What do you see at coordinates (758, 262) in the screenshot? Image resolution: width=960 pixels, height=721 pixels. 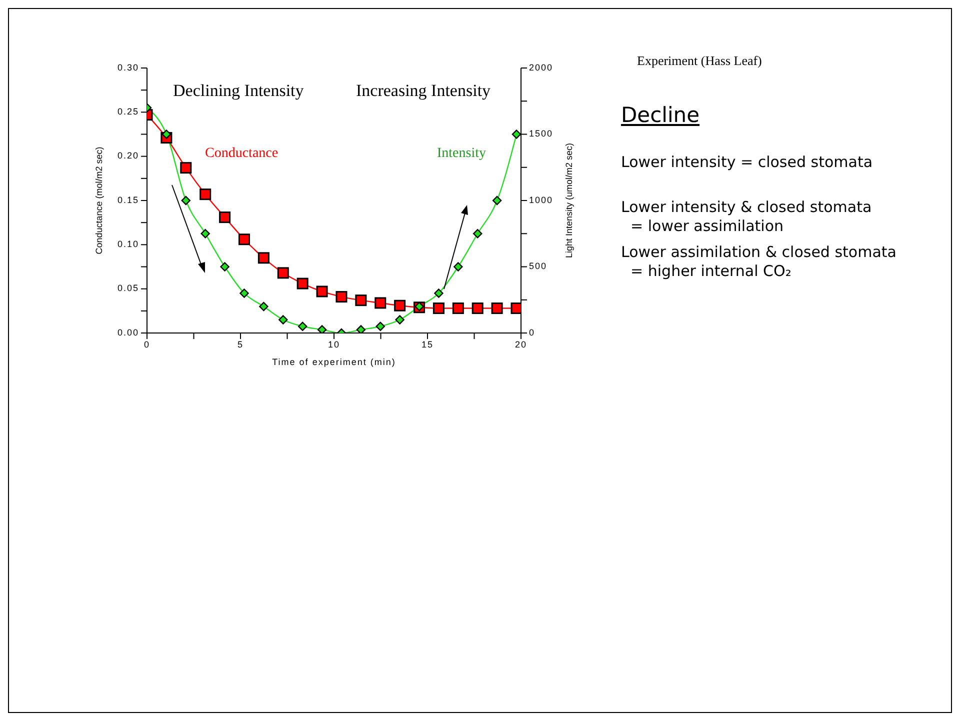 I see `text: Lower assimilation & closed stomata = higher internal CO₂` at bounding box center [758, 262].